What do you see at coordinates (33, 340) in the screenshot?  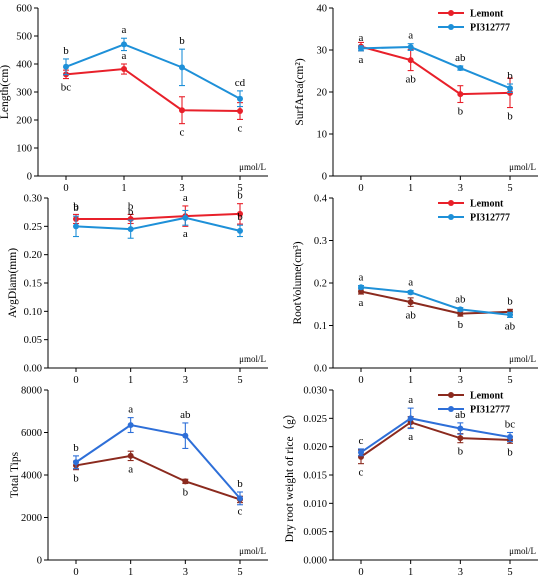 I see `y-tick-label: 0.05` at bounding box center [33, 340].